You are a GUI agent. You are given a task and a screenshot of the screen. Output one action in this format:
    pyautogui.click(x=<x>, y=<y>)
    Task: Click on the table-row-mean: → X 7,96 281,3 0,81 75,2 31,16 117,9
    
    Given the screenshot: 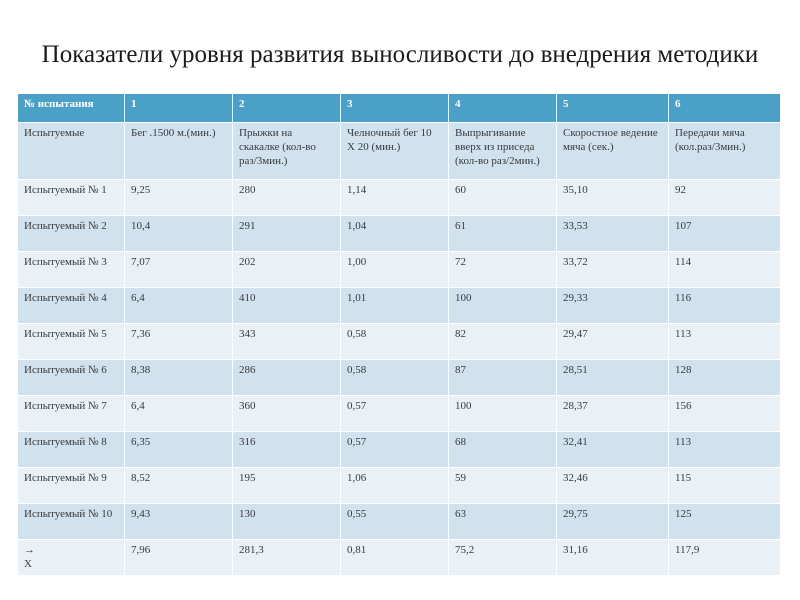 What is the action you would take?
    pyautogui.click(x=399, y=557)
    